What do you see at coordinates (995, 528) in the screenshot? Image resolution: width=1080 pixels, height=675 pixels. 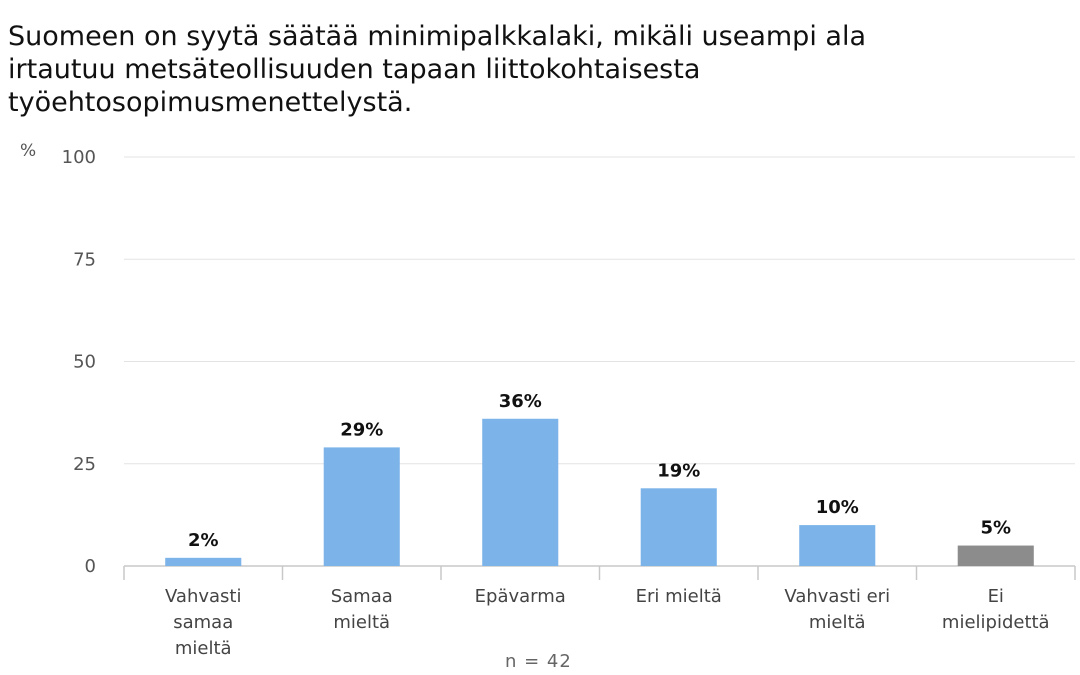 I see `data-label-6: 5%` at bounding box center [995, 528].